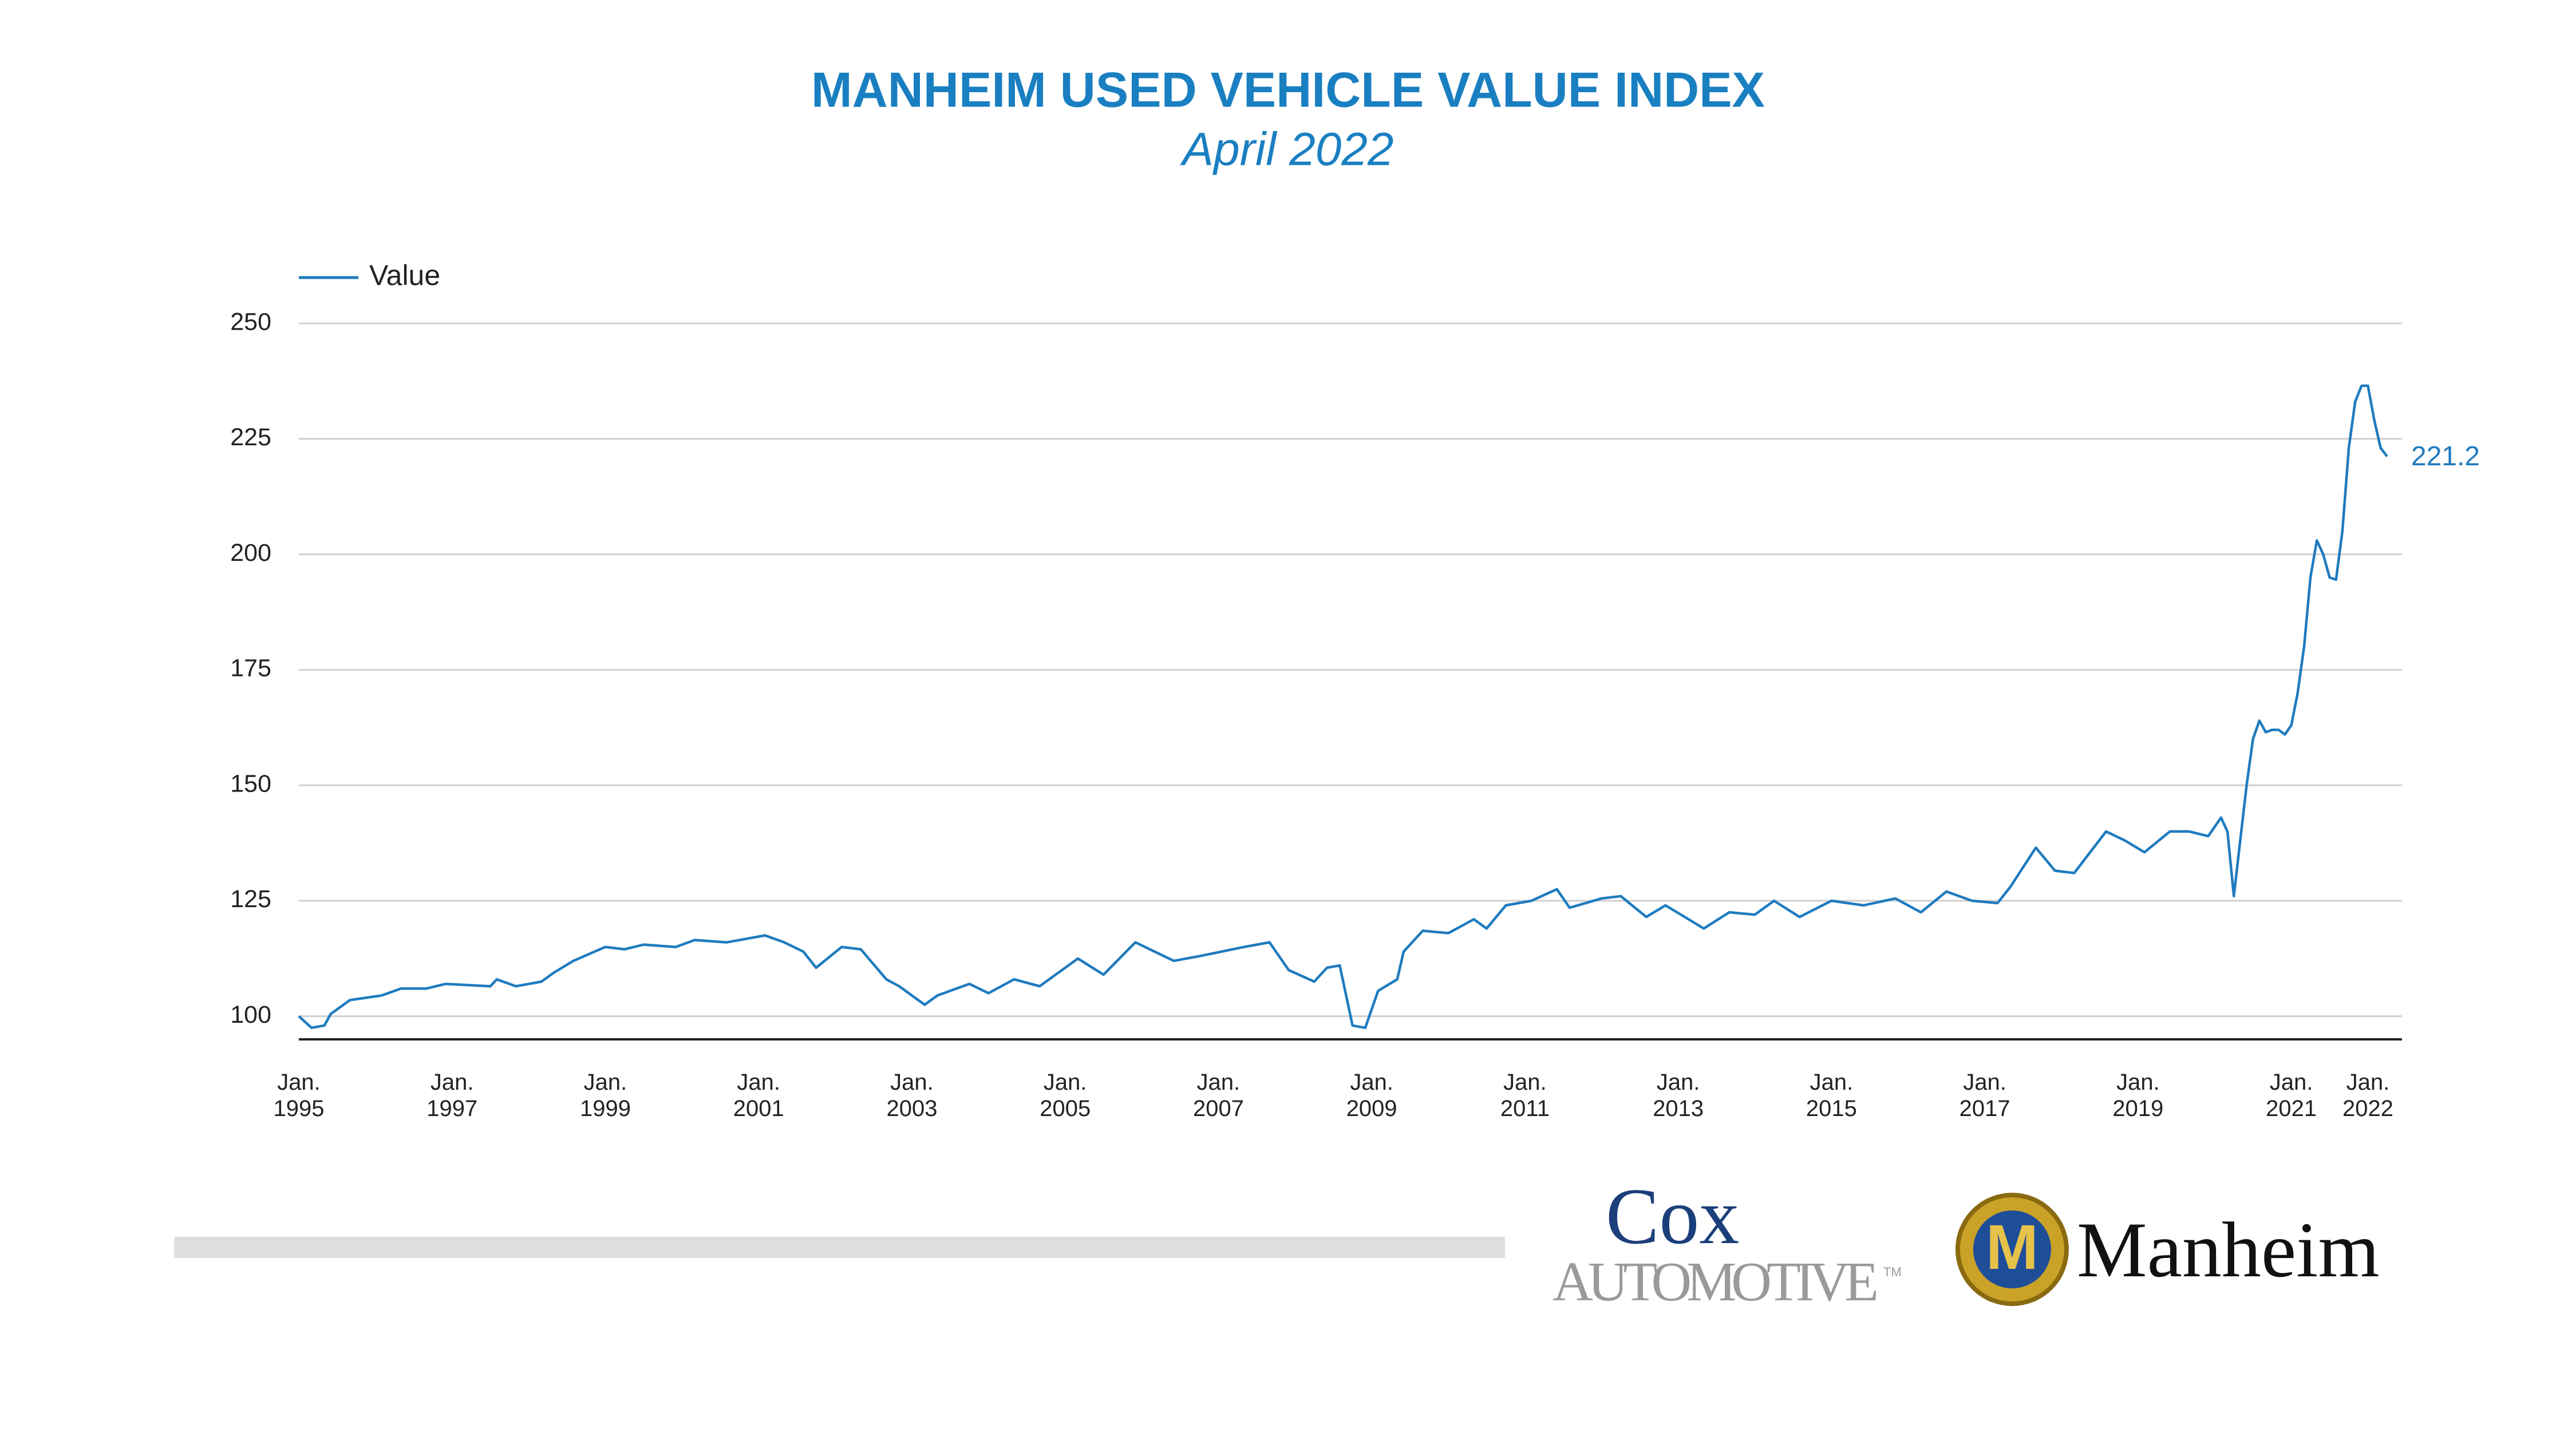 The image size is (2576, 1448). I want to click on x-tick-label: Jan. 2013, so click(1678, 1095).